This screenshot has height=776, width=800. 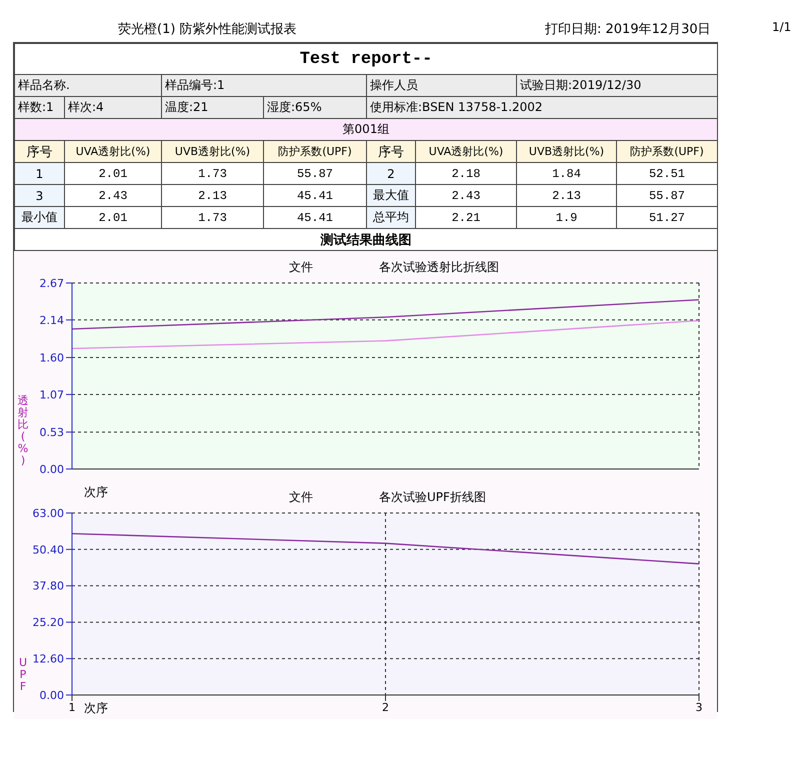 I want to click on text: 打印日期: 2019年12月30日, so click(x=628, y=29).